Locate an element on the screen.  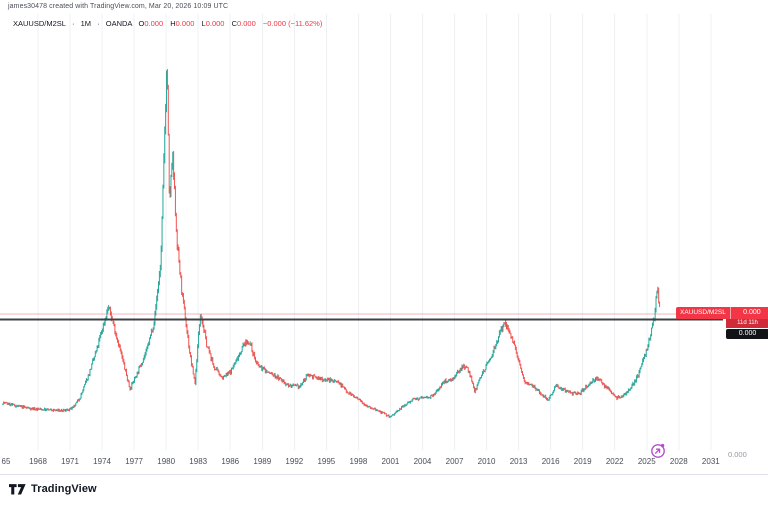
high-value: 0.000 is located at coordinates (185, 23).